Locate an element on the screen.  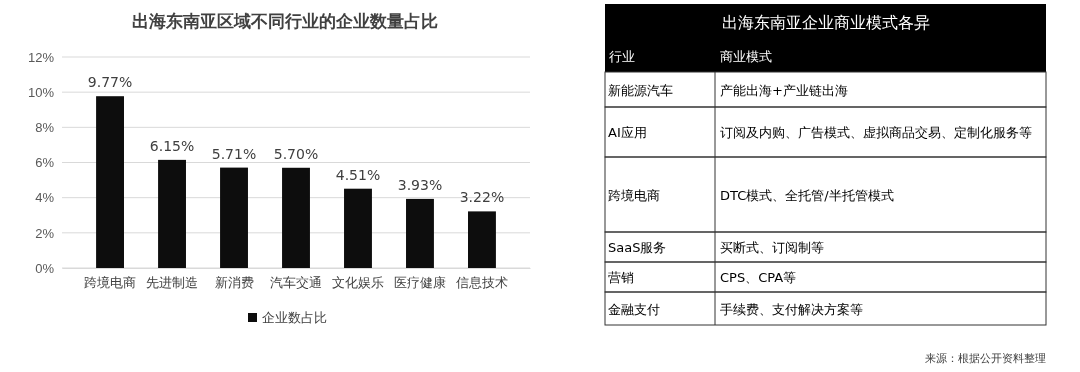
text: 出海东南亚企业商业模式各异 is located at coordinates (825, 22).